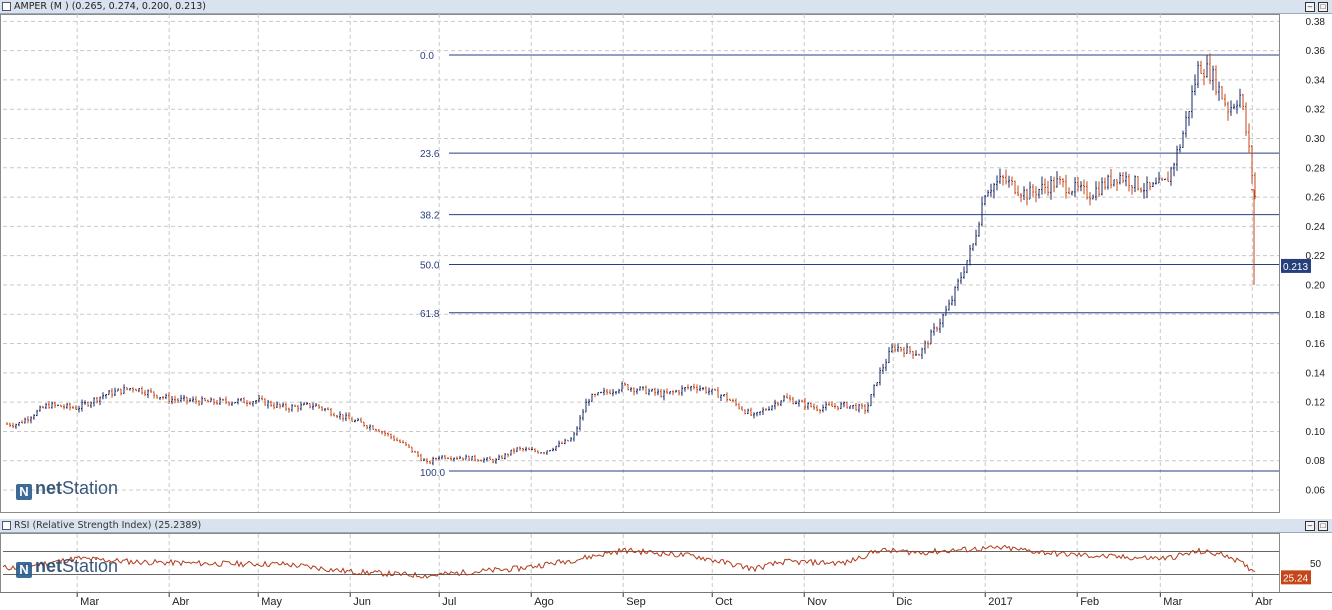  What do you see at coordinates (430, 216) in the screenshot?
I see `fib-label: 38.2` at bounding box center [430, 216].